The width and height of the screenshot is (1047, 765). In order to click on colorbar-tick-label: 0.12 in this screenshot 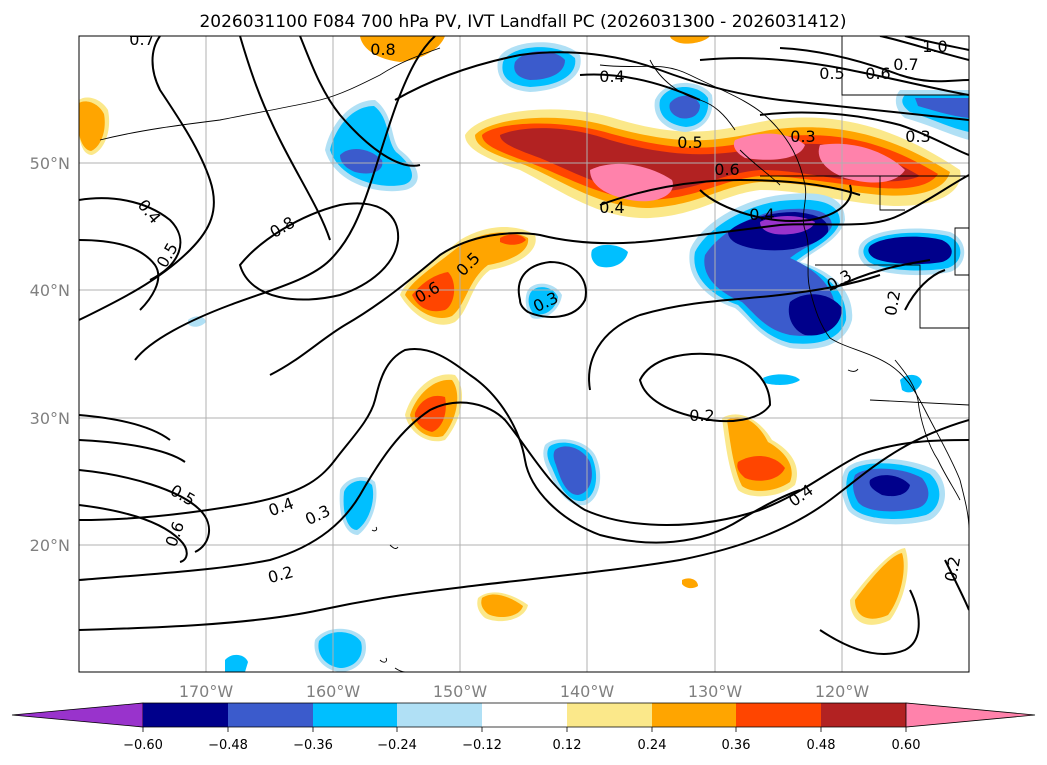, I will do `click(567, 745)`.